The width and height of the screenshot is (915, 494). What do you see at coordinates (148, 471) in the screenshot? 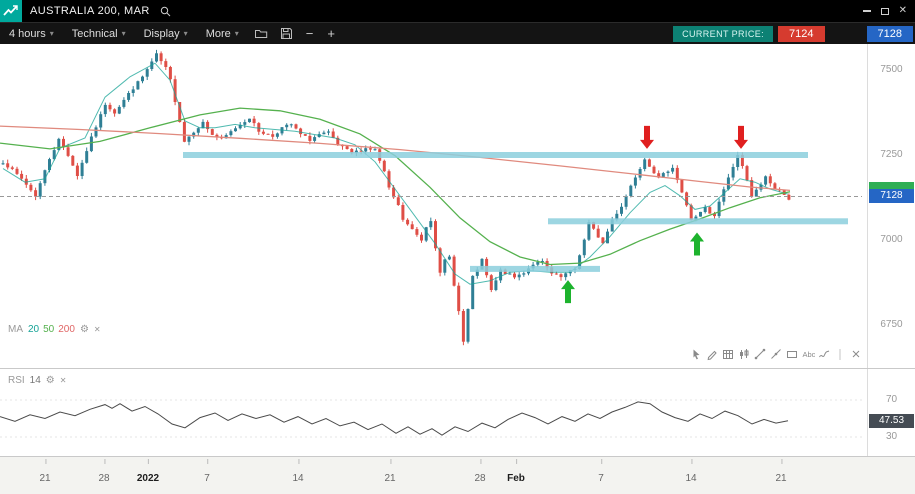
I see `x-axis-label: 2022` at bounding box center [148, 471].